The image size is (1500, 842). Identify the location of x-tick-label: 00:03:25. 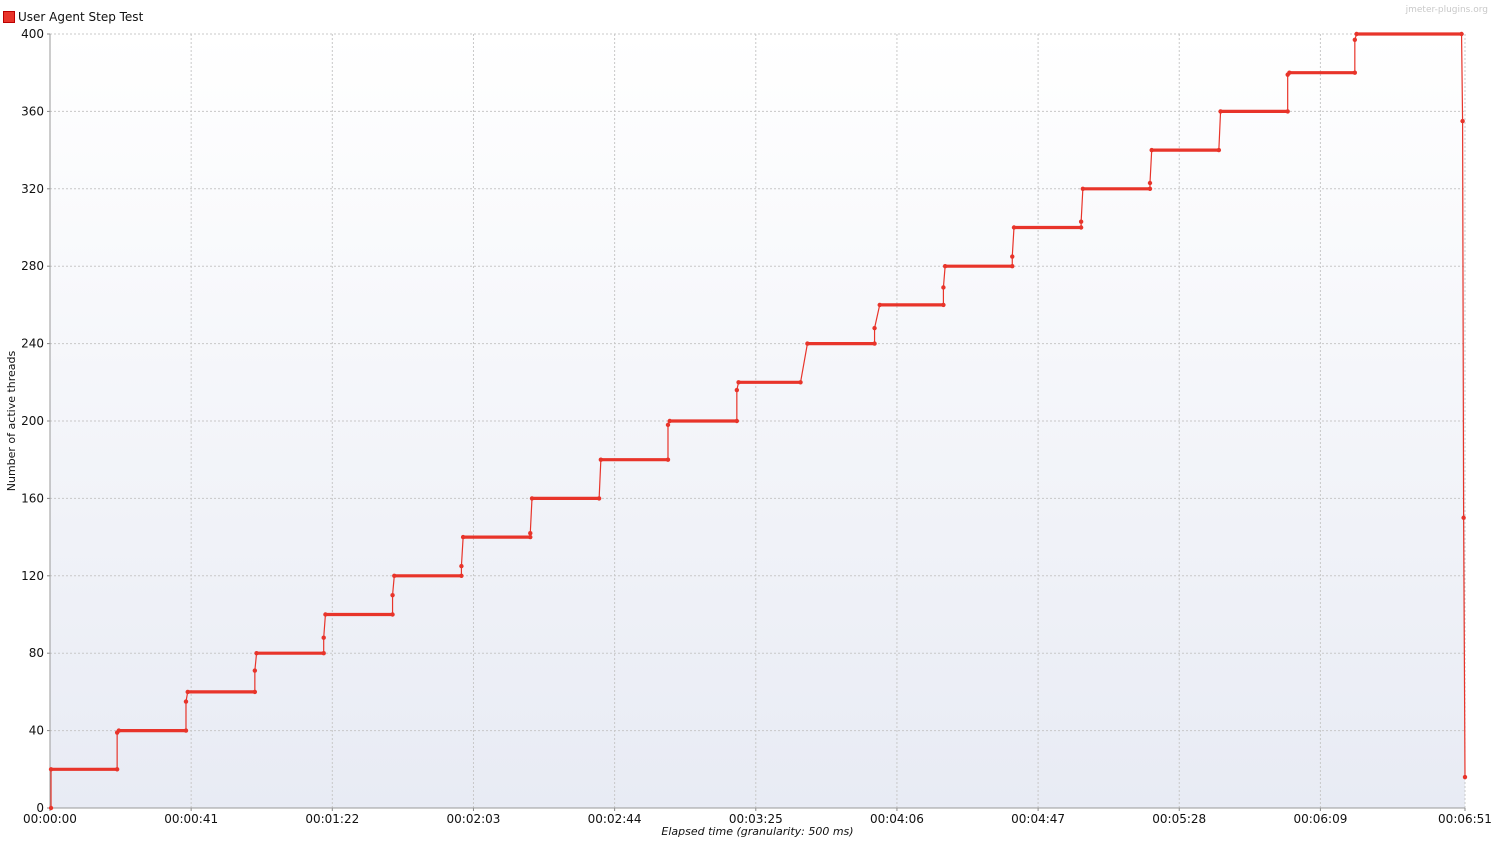
(756, 819).